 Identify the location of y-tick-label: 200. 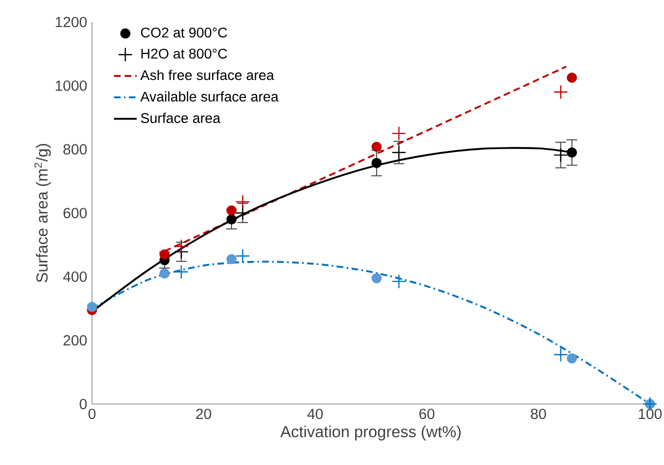
(75, 340).